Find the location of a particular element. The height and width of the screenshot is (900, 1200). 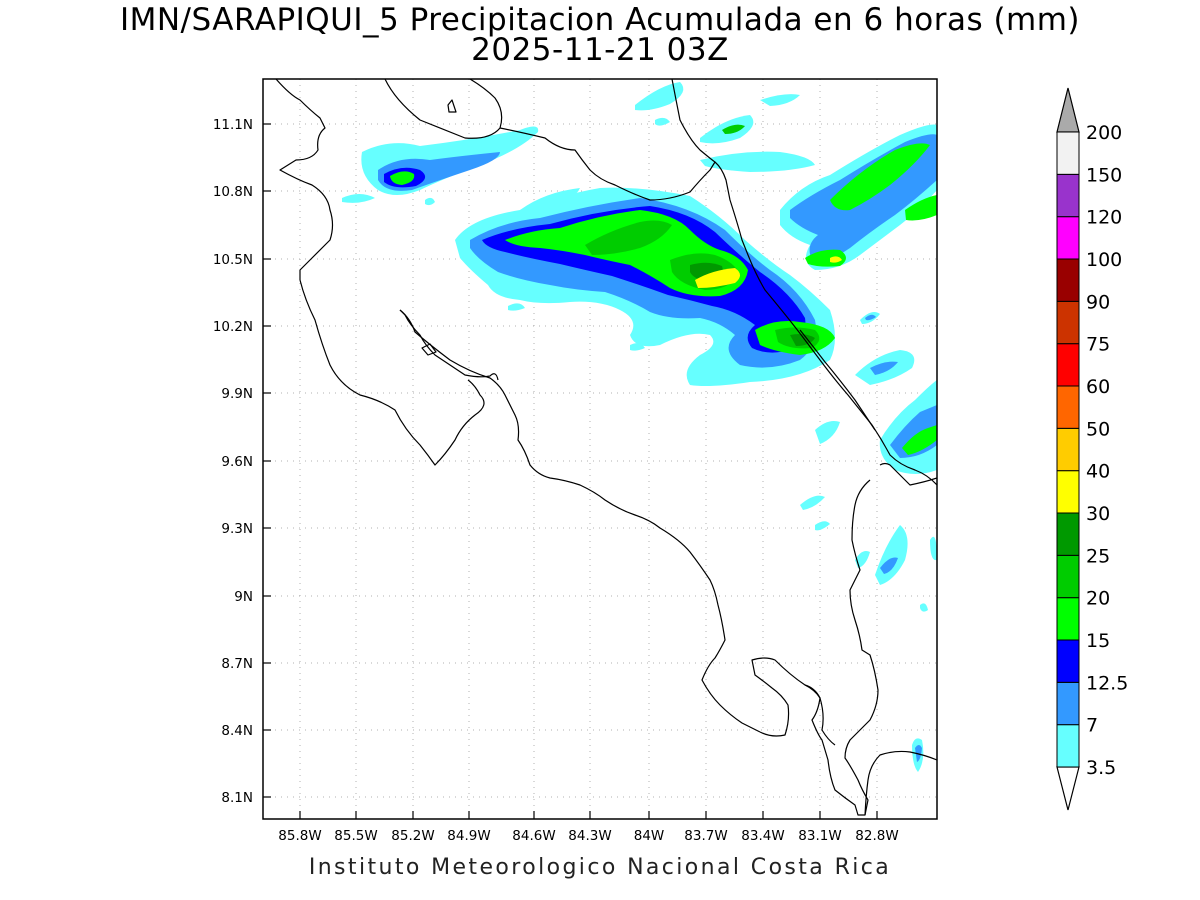

lon-label: 83.7W is located at coordinates (705, 836).